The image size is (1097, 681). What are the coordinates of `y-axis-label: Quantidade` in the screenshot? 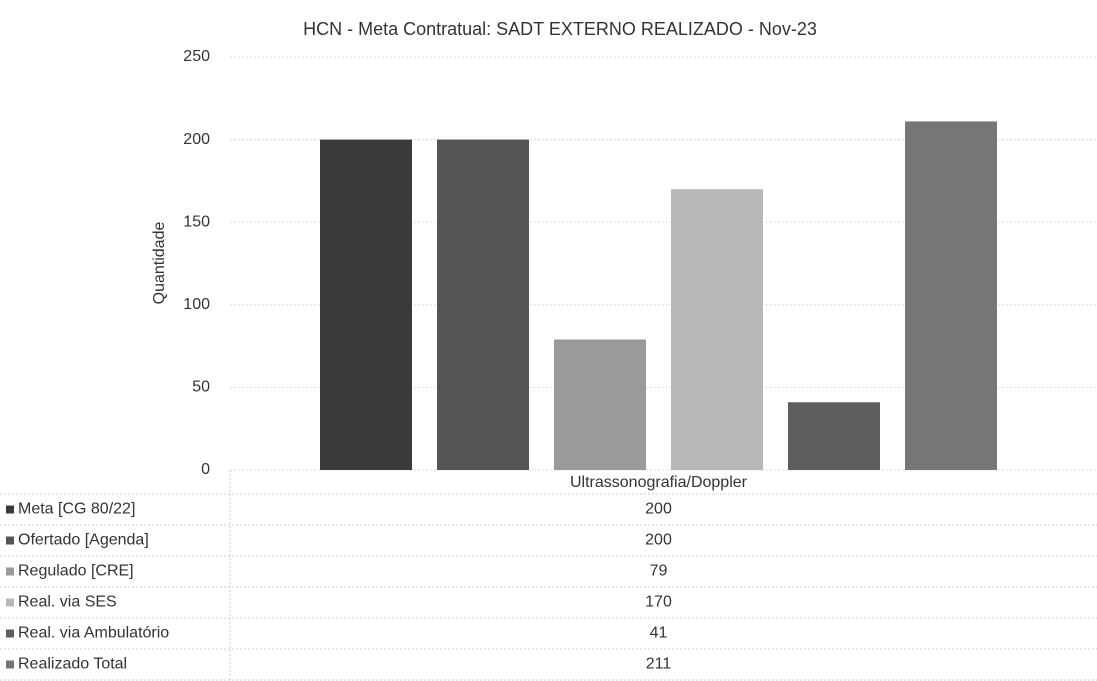 It's located at (159, 263).